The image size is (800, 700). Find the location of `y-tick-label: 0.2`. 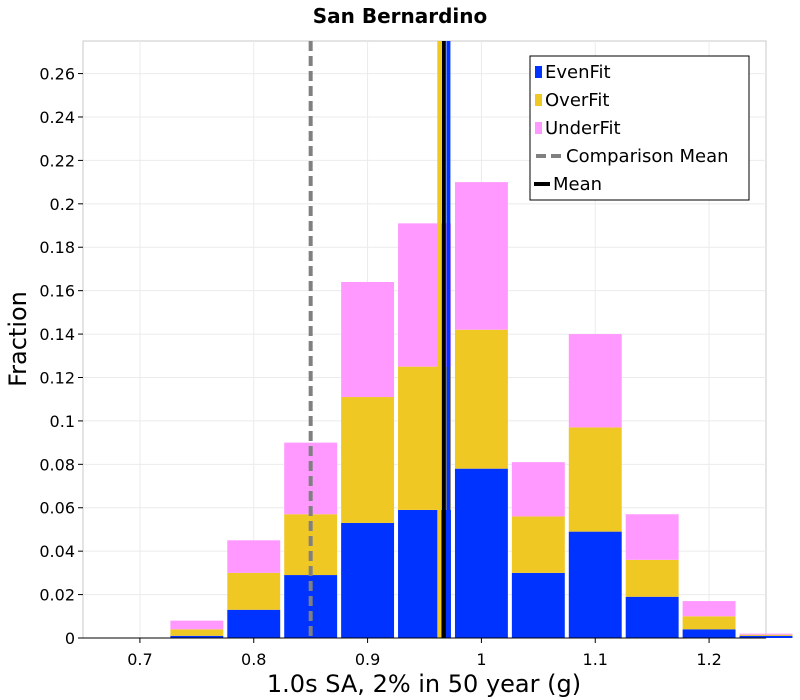

y-tick-label: 0.2 is located at coordinates (62, 204).